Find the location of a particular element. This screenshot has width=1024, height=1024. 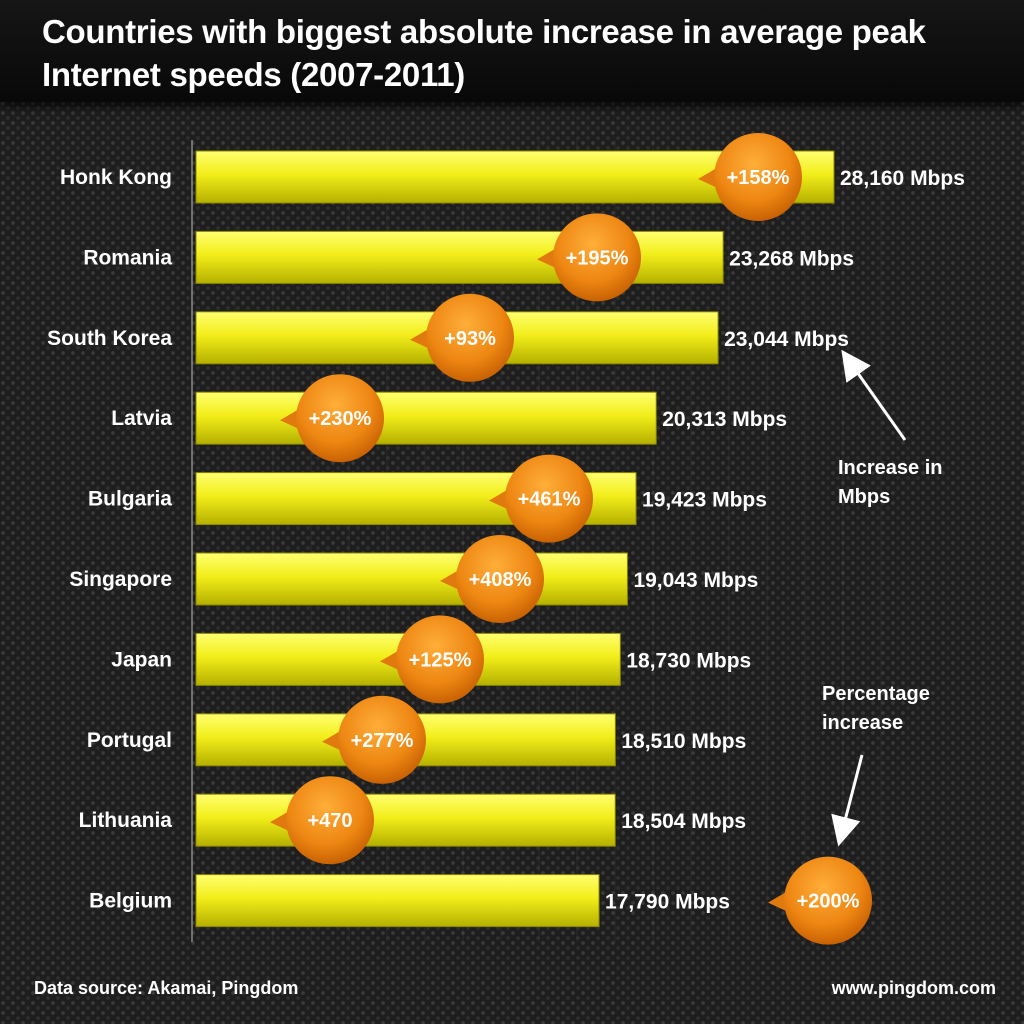

category-label: Singapore is located at coordinates (120, 579).